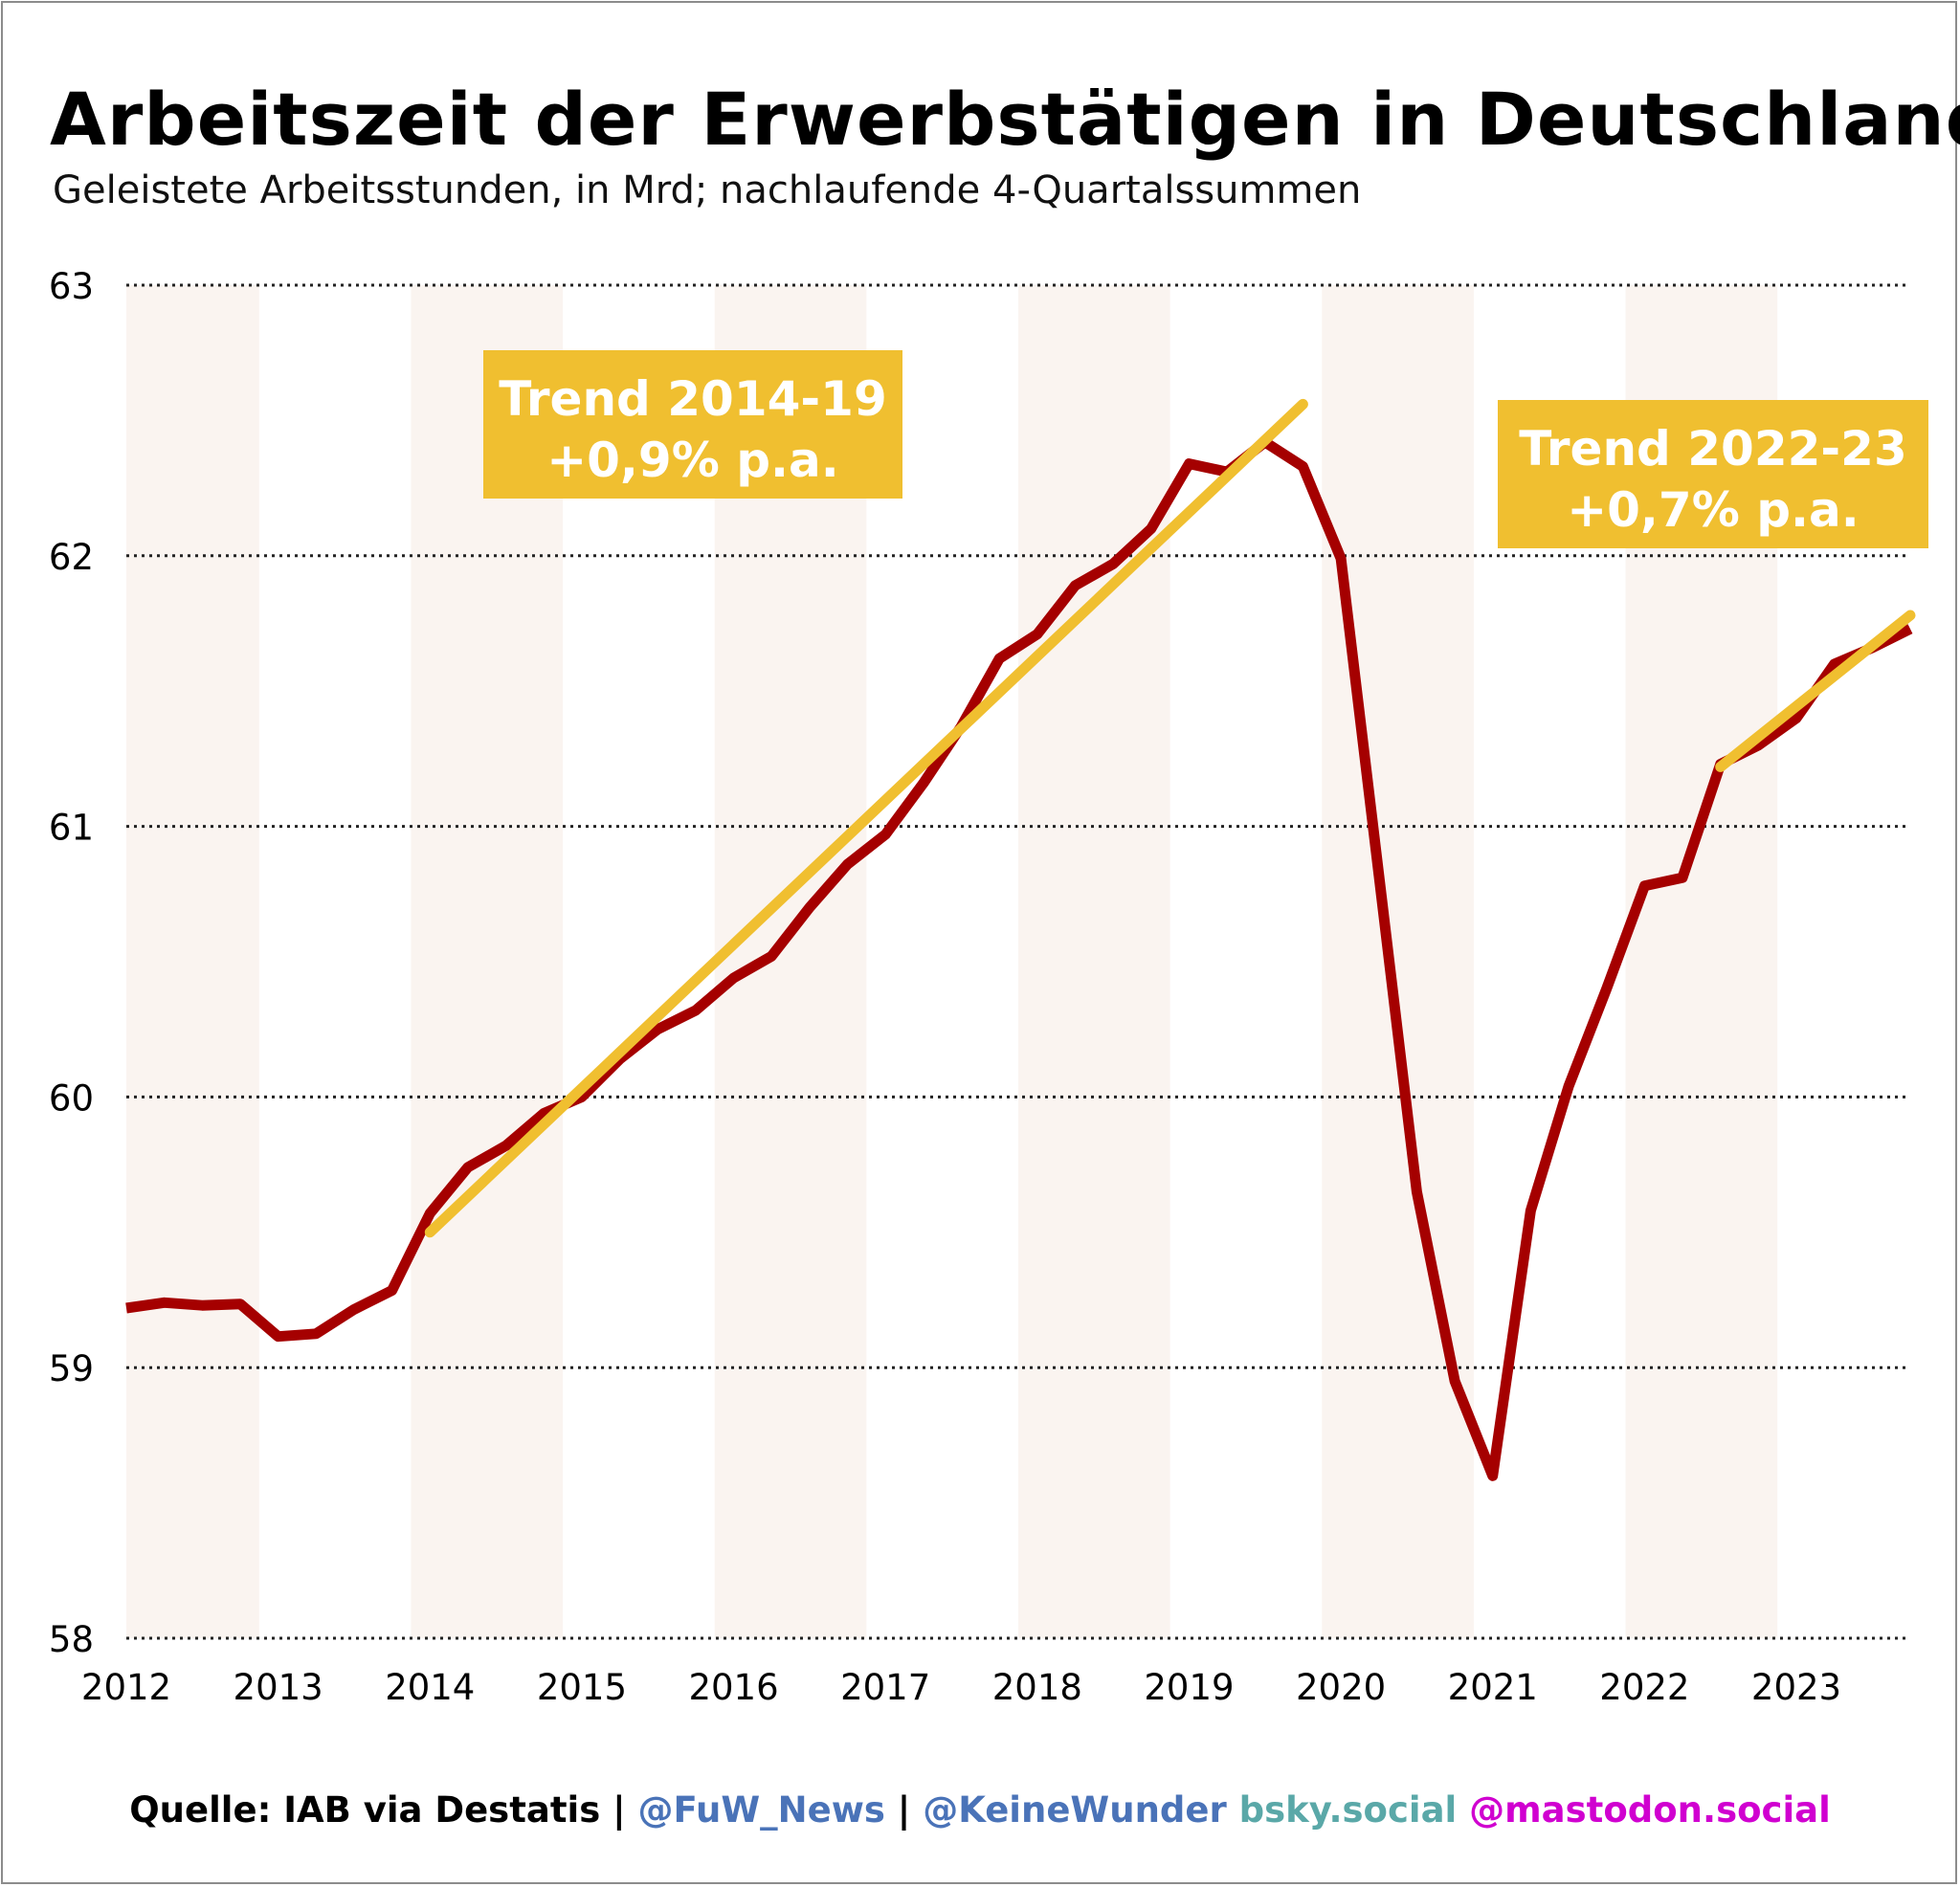 This screenshot has height=1887, width=1960. Describe the element at coordinates (71, 963) in the screenshot. I see `y-axis-ticks: 58 59 60 61 62 63` at that location.